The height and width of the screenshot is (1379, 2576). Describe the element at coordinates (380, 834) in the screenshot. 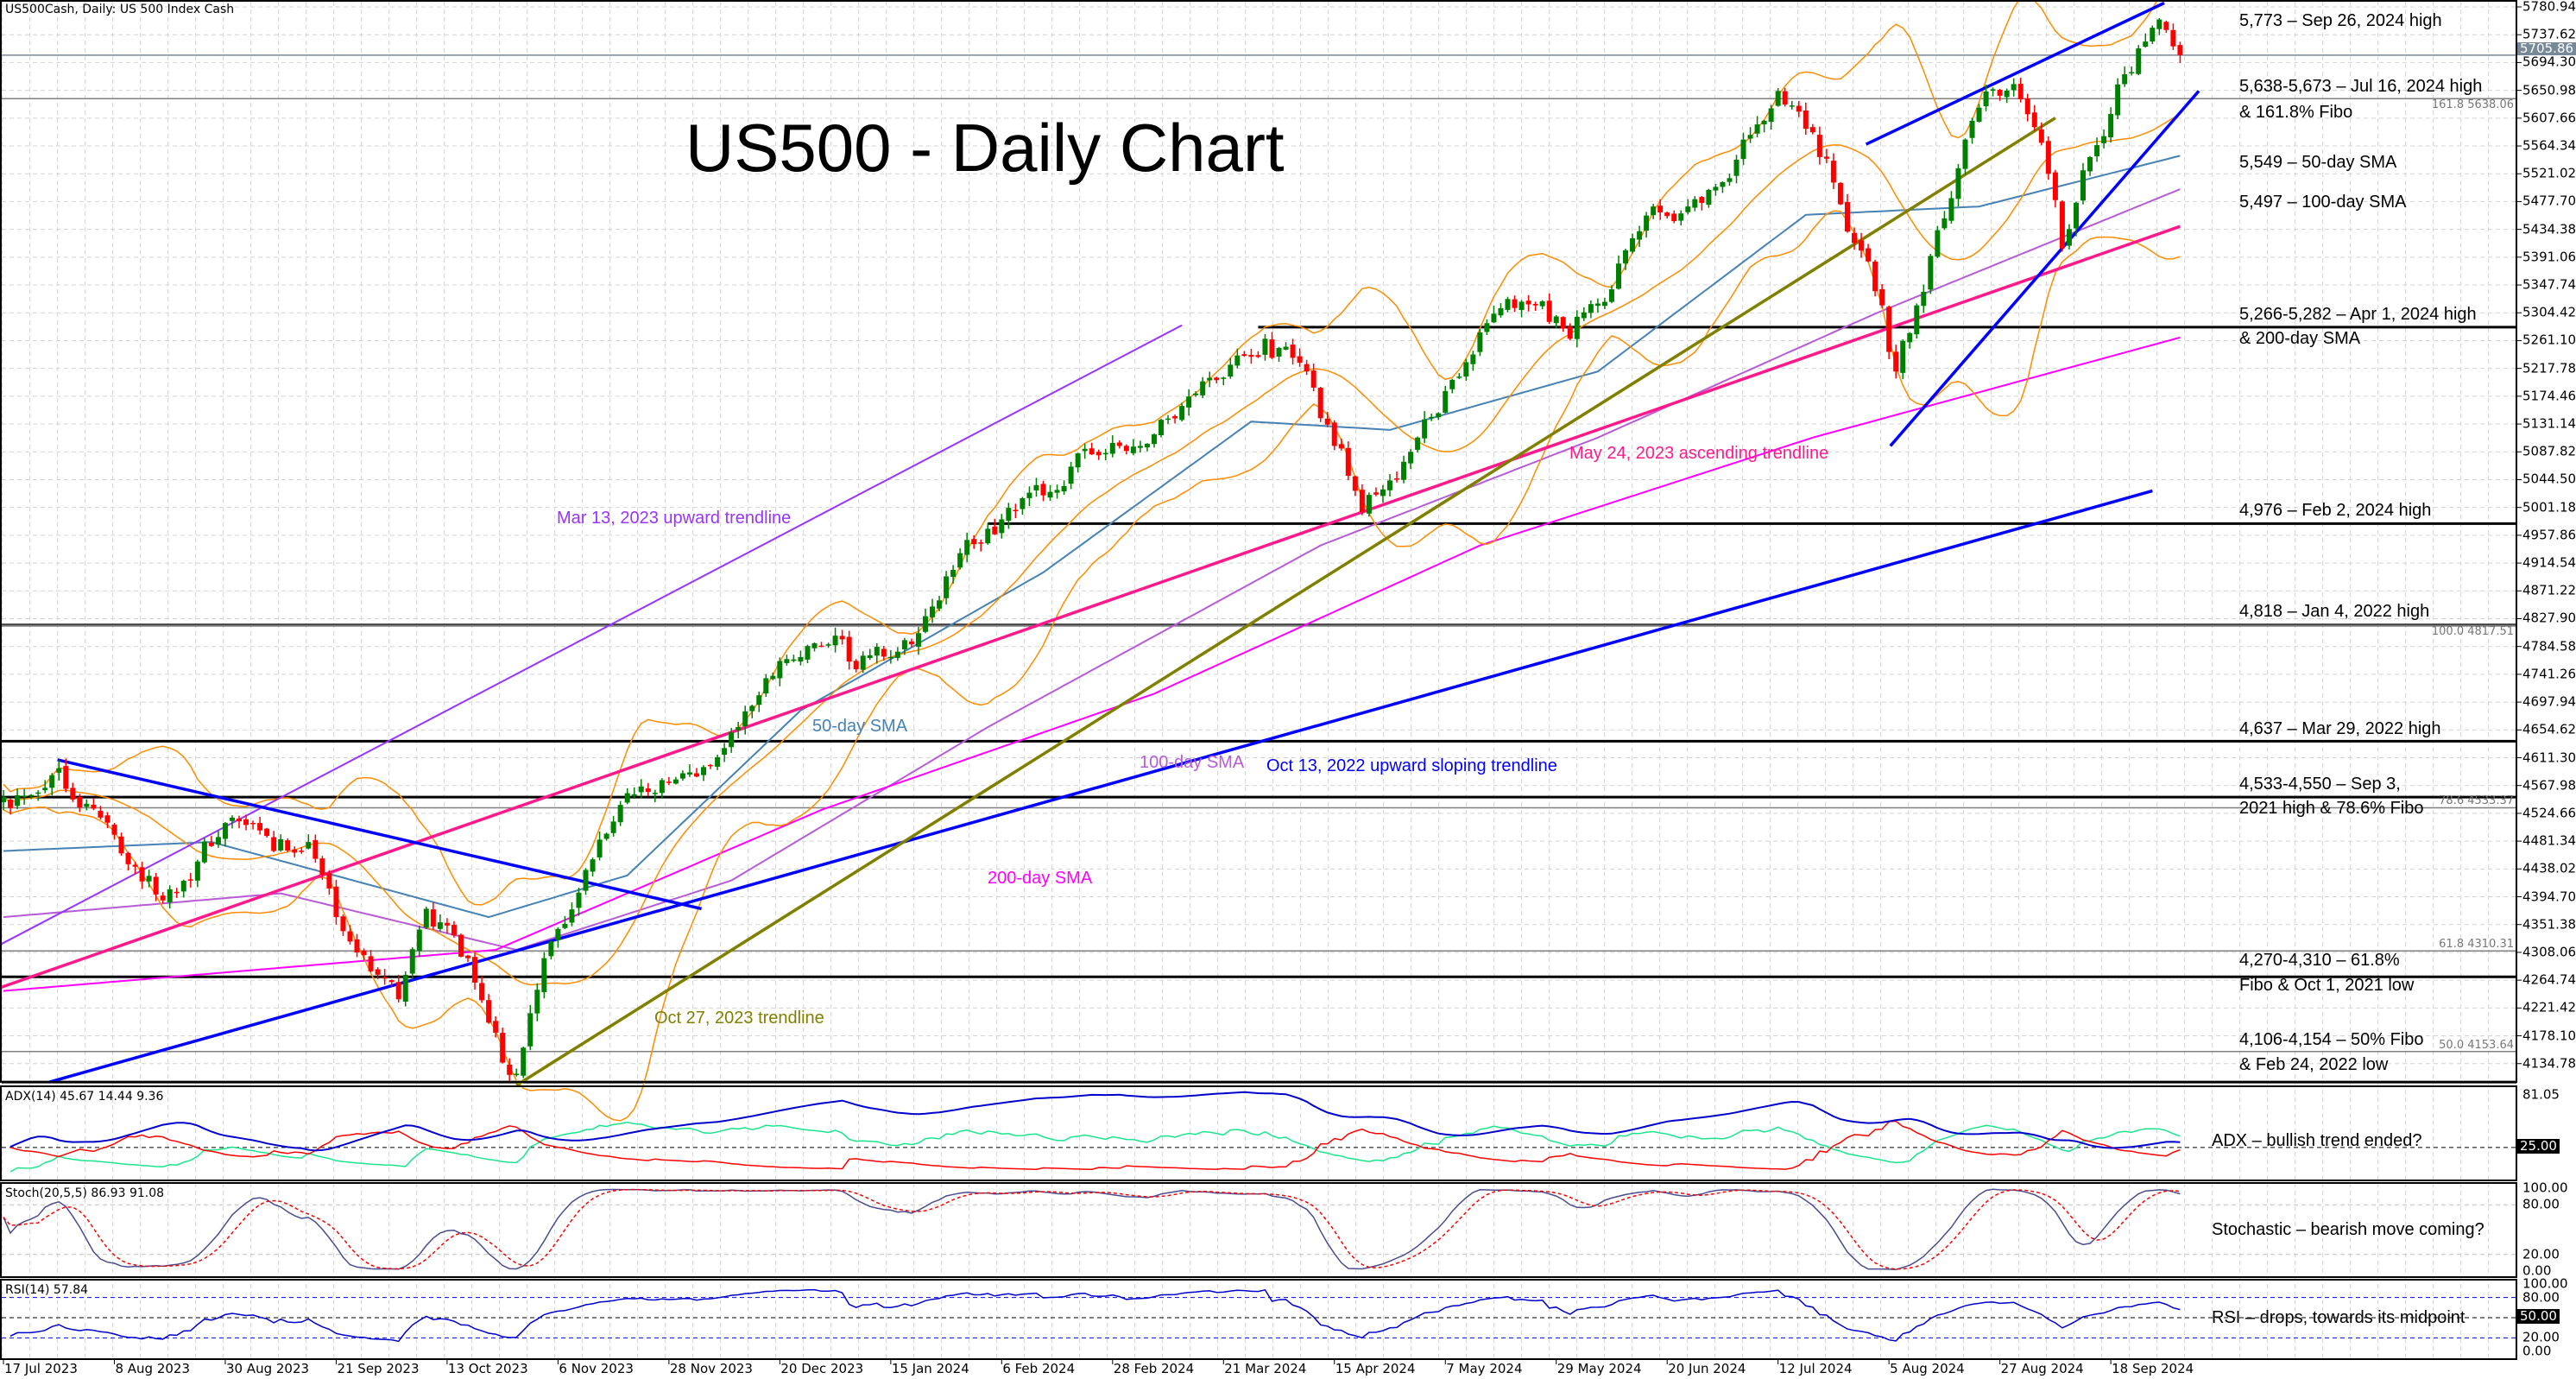

I see `trendline-downtrend` at that location.